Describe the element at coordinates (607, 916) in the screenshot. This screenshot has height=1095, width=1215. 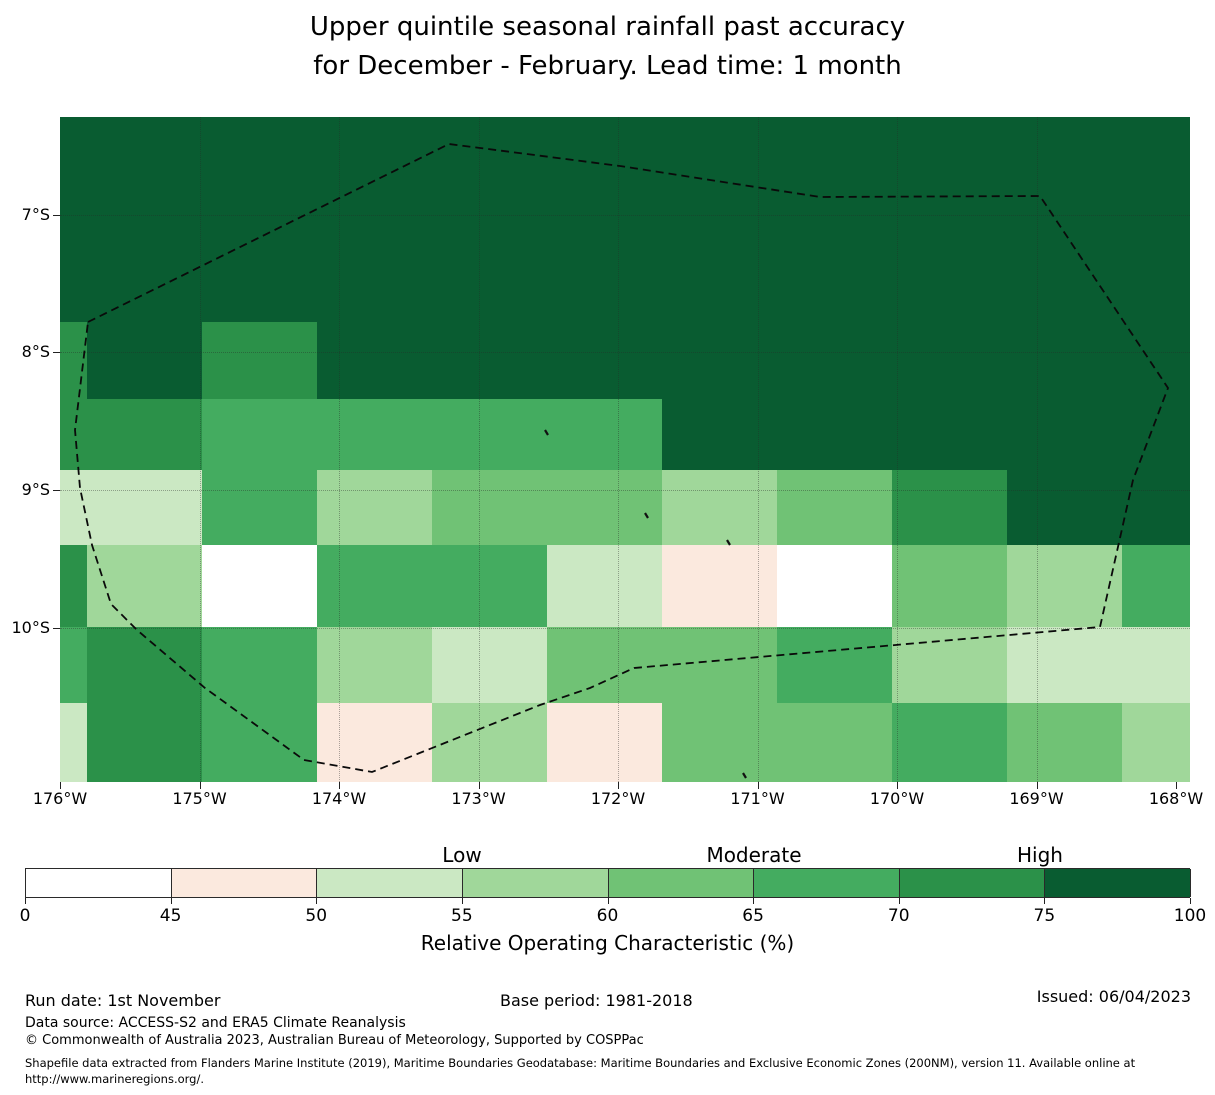
I see `colorbar-tick-label: 60` at that location.